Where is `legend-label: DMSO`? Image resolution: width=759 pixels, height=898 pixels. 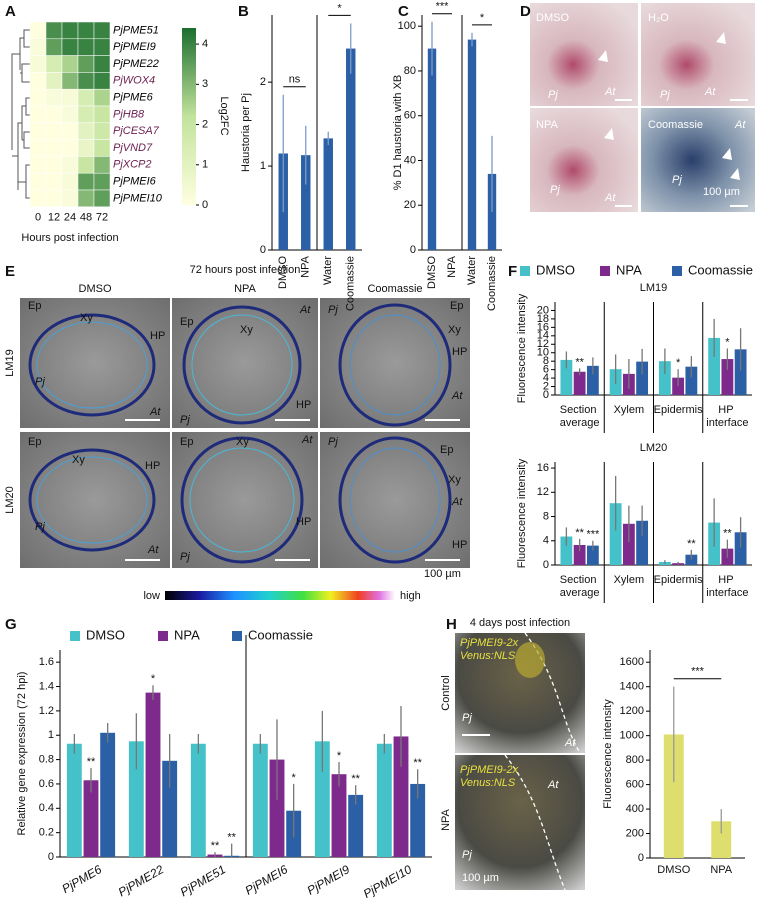 legend-label: DMSO is located at coordinates (555, 269).